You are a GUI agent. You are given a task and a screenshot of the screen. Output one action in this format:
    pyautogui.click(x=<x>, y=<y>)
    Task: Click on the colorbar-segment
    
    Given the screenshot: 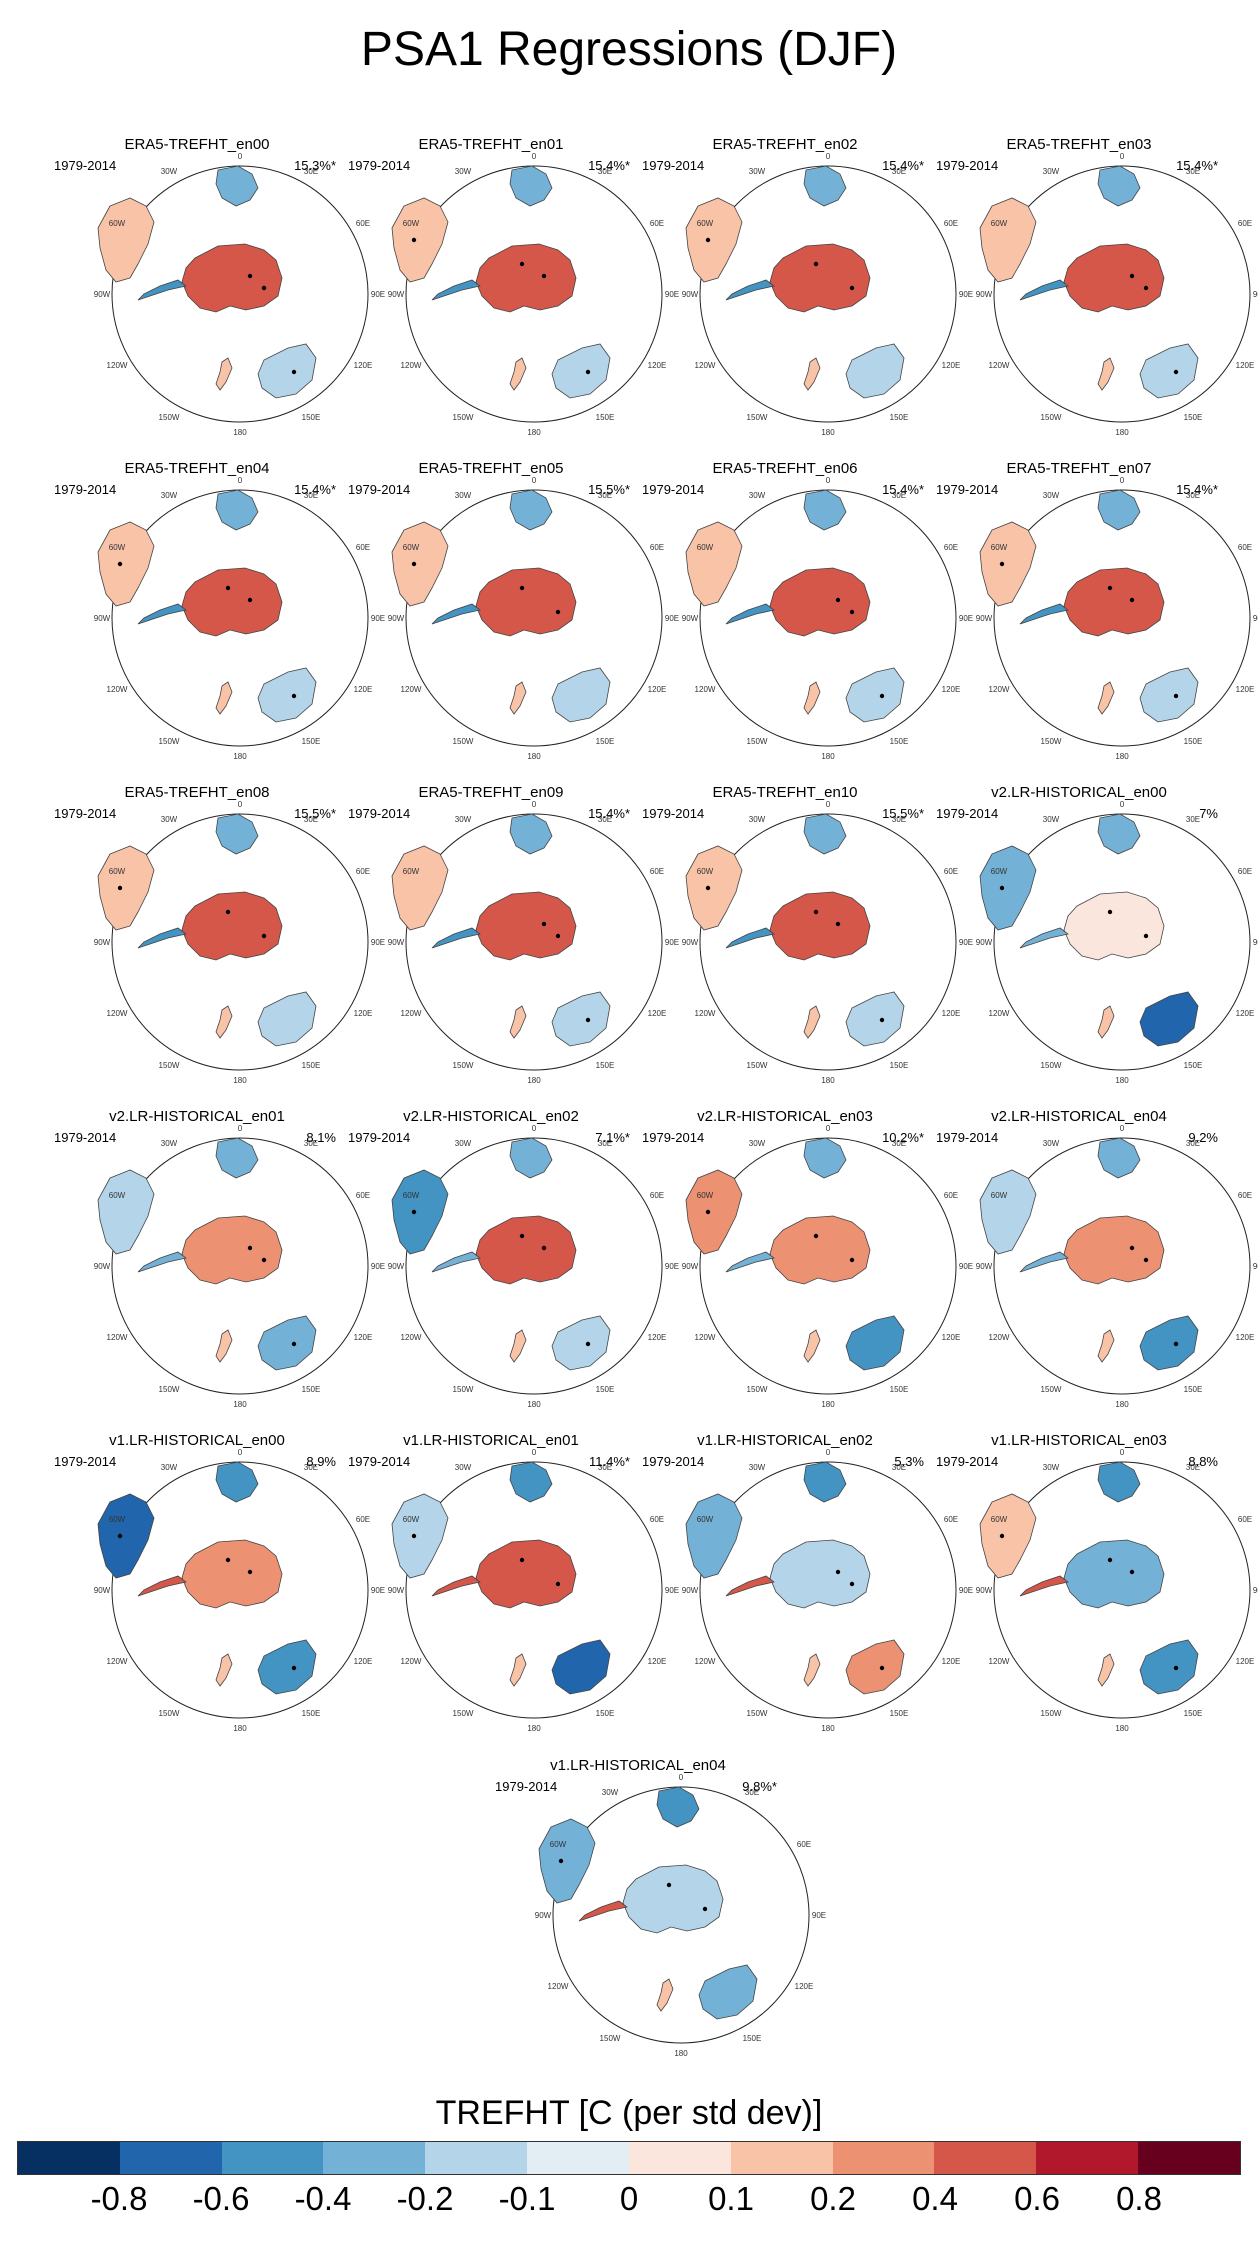 What is the action you would take?
    pyautogui.click(x=679, y=2158)
    